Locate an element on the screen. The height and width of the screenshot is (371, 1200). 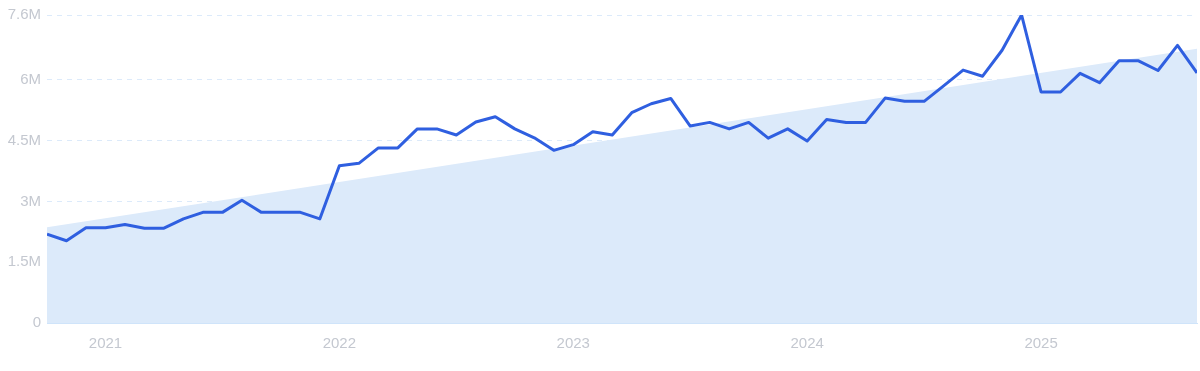
y-tick-label: 7.6M is located at coordinates (24, 14).